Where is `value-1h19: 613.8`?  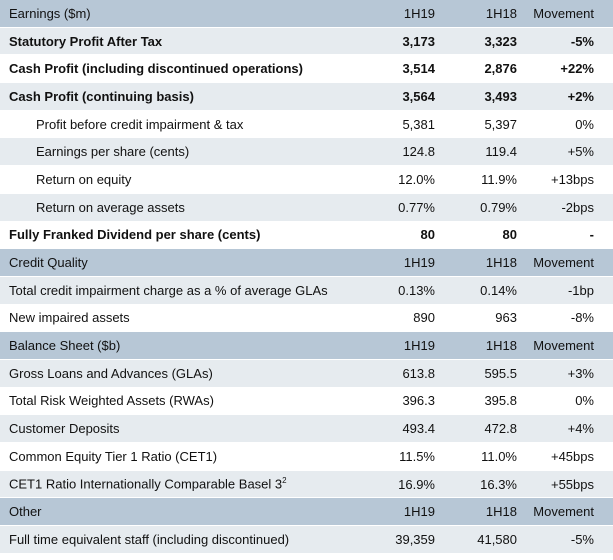 value-1h19: 613.8 is located at coordinates (418, 373).